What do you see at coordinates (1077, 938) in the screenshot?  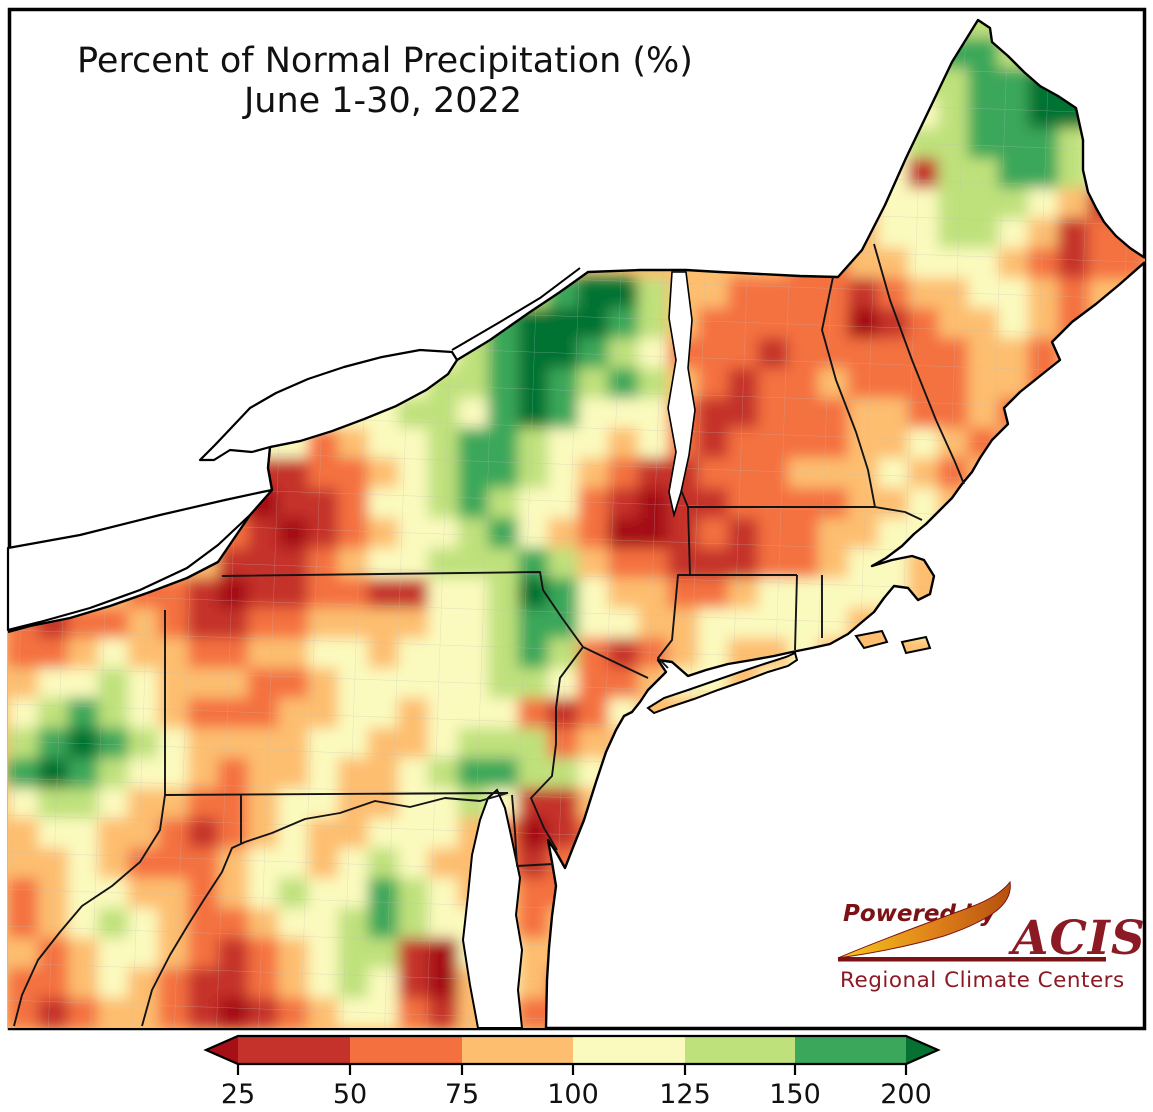 I see `logo-acis-text: ACIS` at bounding box center [1077, 938].